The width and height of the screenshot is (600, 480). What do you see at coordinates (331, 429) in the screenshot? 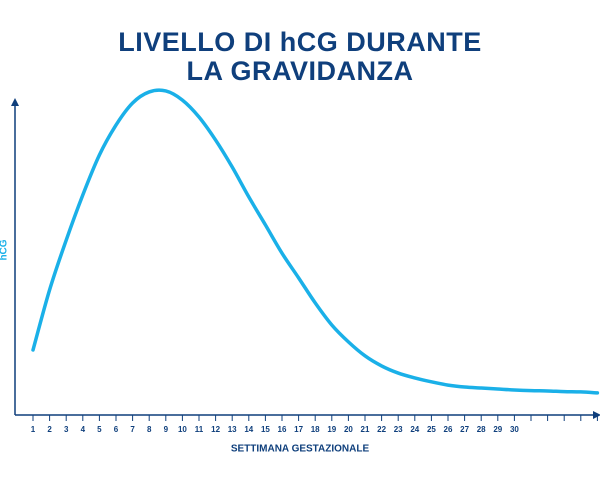
I see `x-tick-label: 19` at bounding box center [331, 429].